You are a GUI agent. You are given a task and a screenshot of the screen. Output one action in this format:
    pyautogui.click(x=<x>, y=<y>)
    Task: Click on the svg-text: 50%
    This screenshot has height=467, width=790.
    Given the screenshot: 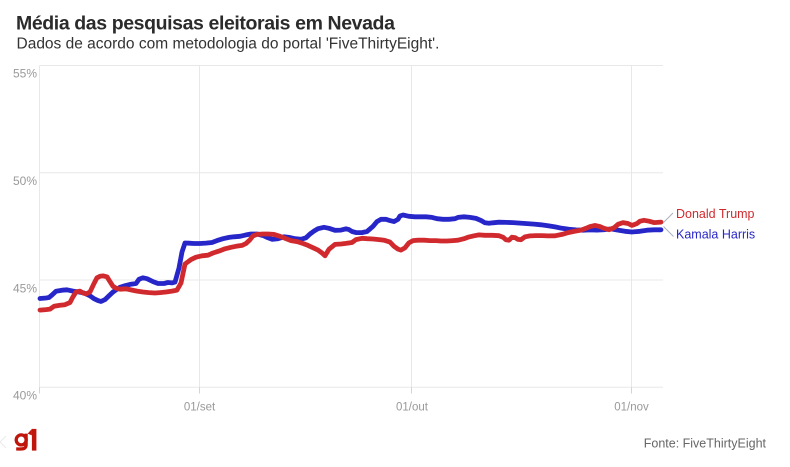 What is the action you would take?
    pyautogui.click(x=25, y=181)
    